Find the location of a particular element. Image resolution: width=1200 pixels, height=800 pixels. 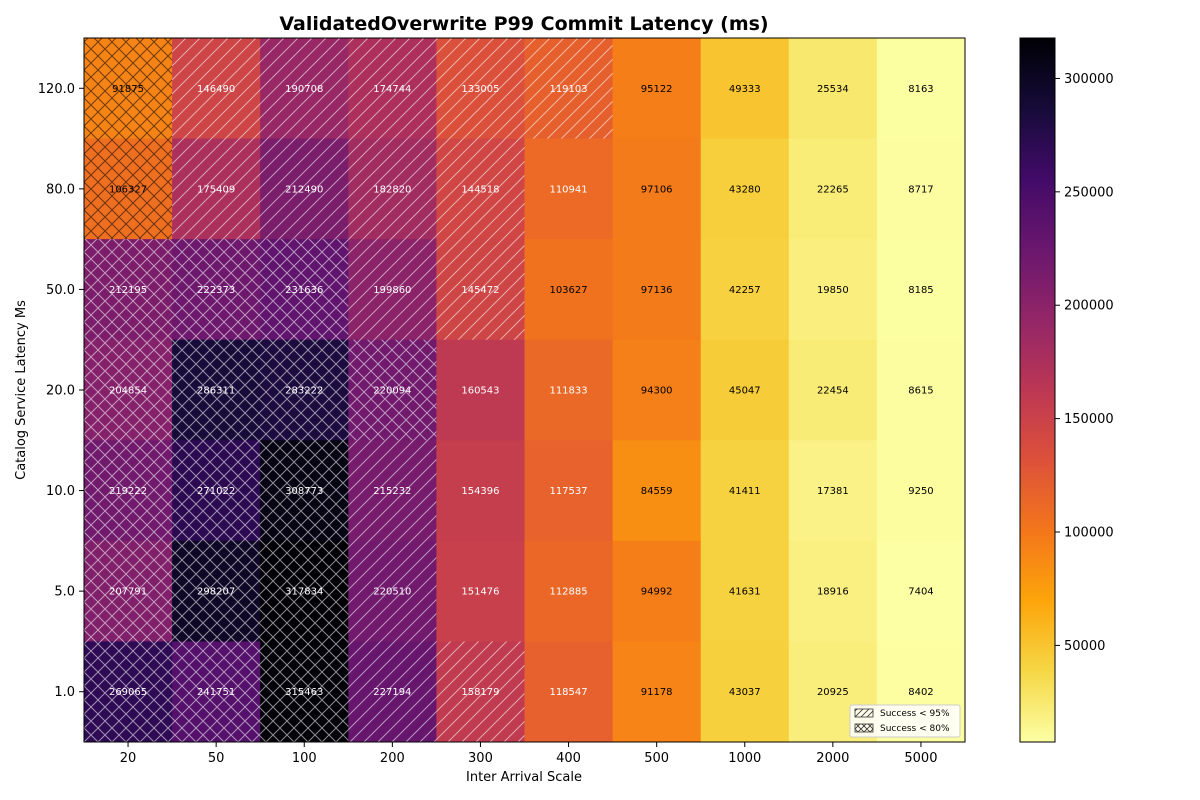

cell-value-label: 8402 is located at coordinates (920, 692).